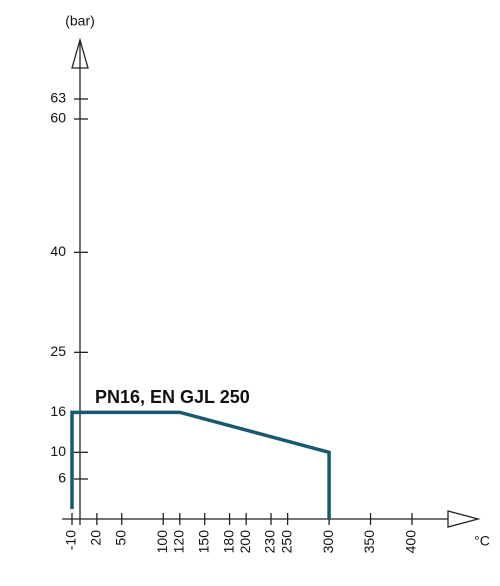 This screenshot has height=586, width=500. What do you see at coordinates (120, 538) in the screenshot?
I see `x-tick-label: 50` at bounding box center [120, 538].